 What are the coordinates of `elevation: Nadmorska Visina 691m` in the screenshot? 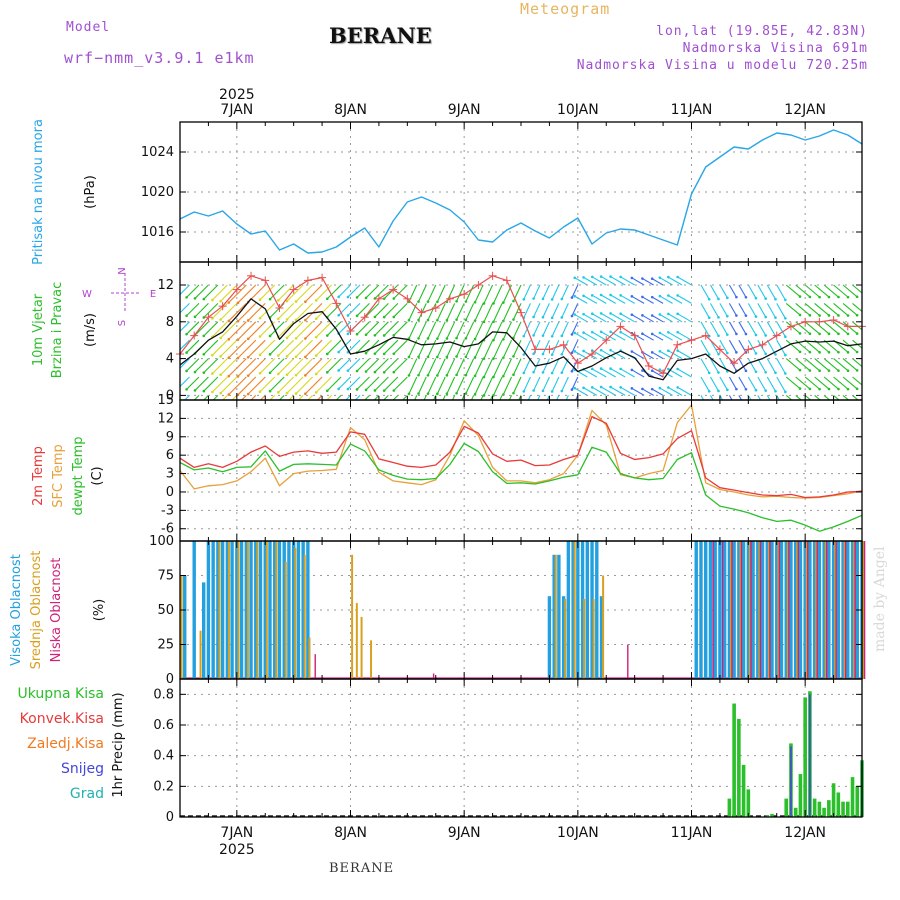 It's located at (775, 48).